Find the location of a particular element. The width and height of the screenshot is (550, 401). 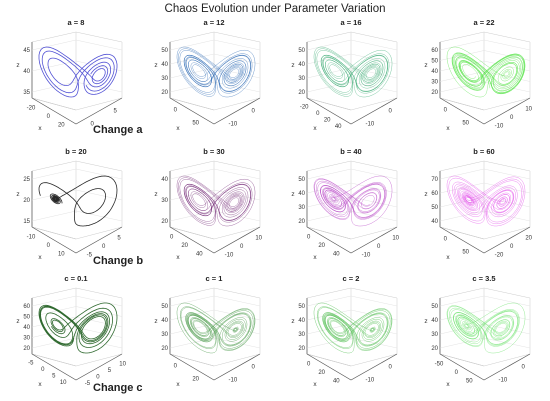

chart-svg: c = 3.5 20 30 40 50 z -50 0 50 x -10 0 is located at coordinates (477, 331).